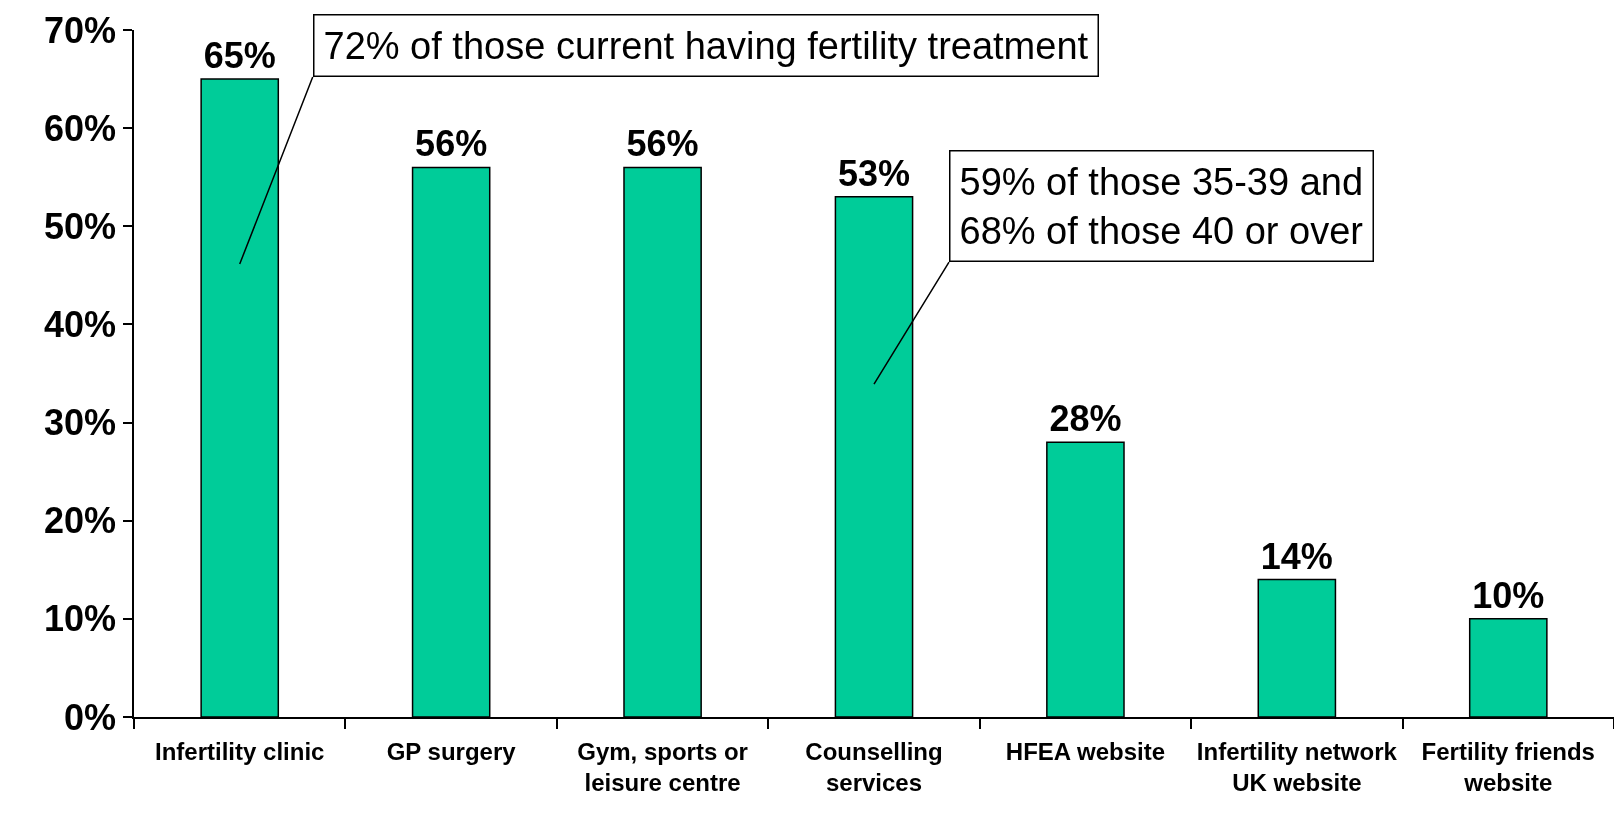  What do you see at coordinates (706, 45) in the screenshot?
I see `annotation: 72% of those current having fertility treatment` at bounding box center [706, 45].